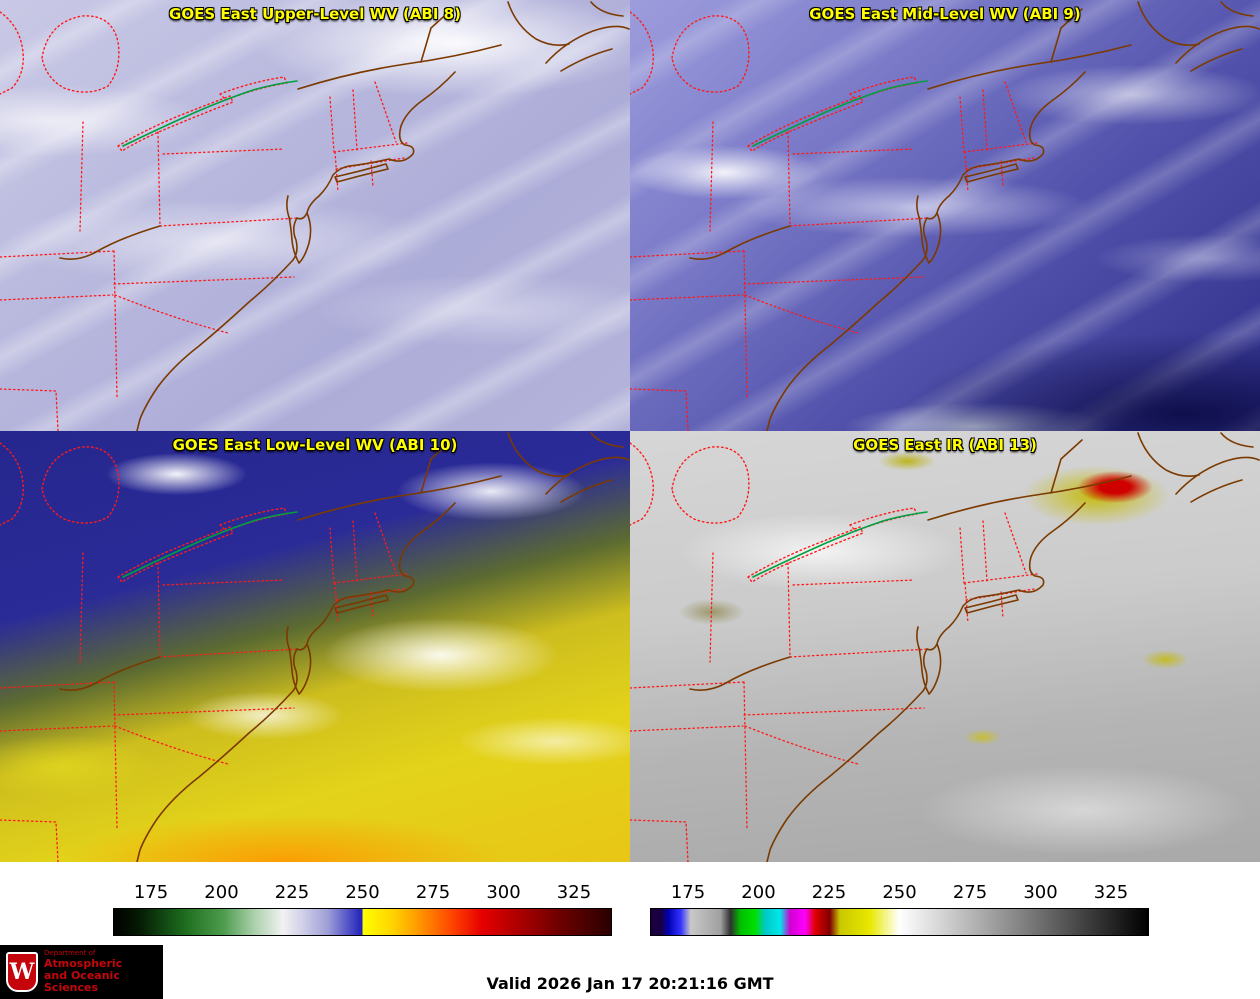 This screenshot has width=1260, height=999. I want to click on panel-title-mid-wv: GOES East Mid-Level WV (ABI 9), so click(945, 14).